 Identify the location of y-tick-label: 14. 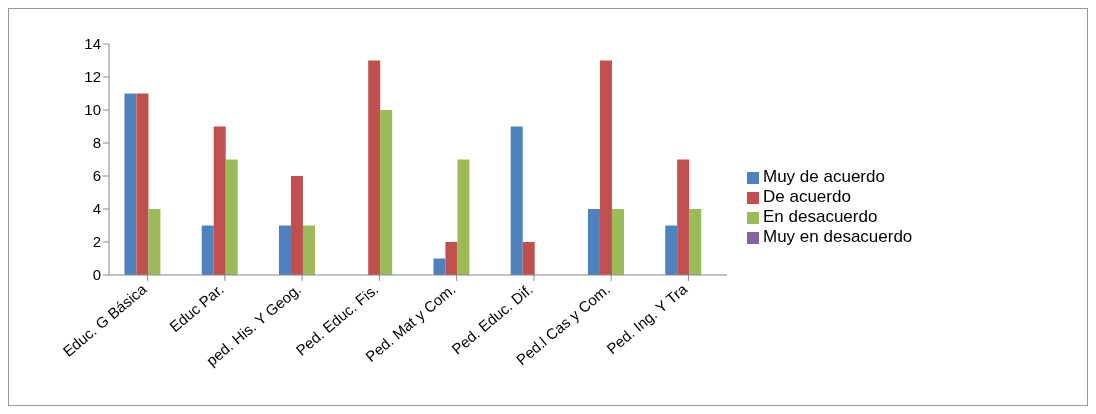
(92, 44).